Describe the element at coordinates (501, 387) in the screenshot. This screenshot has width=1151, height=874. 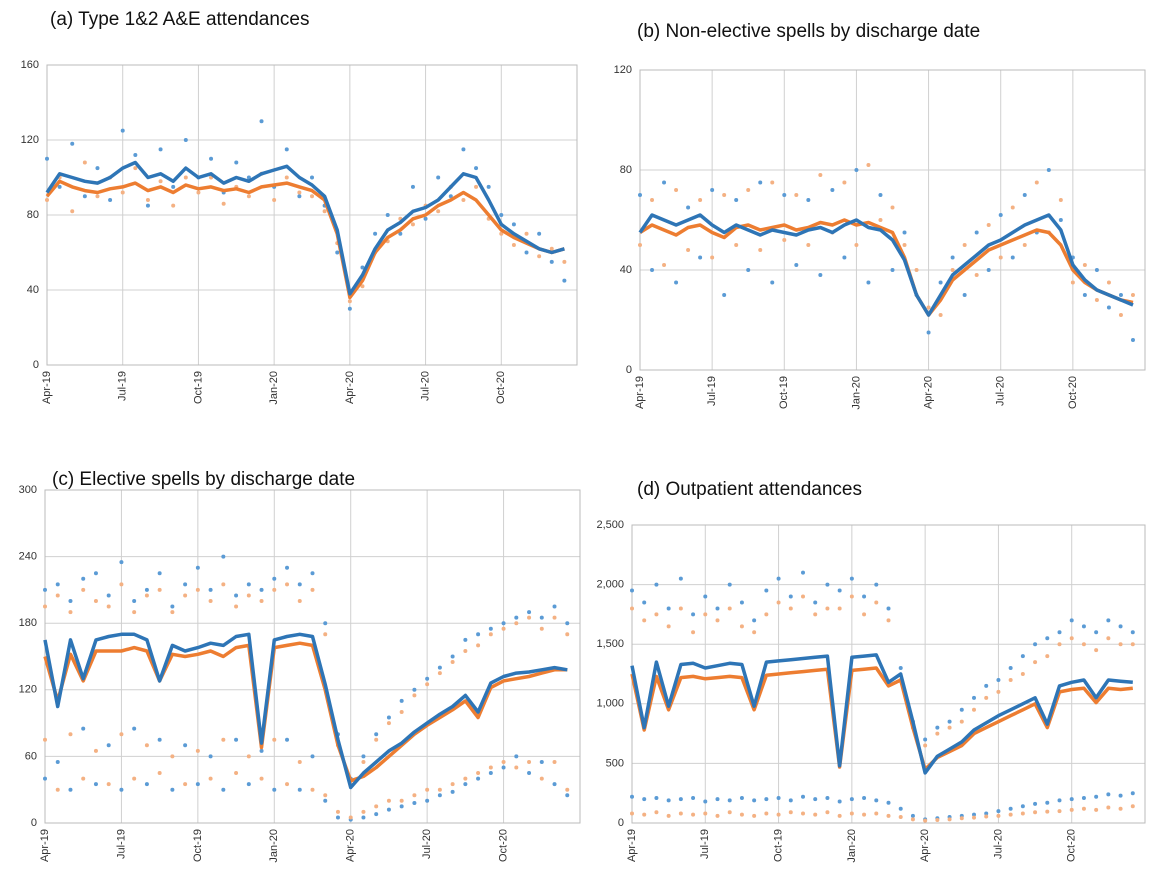
I see `x-tick-label: Oct-20` at that location.